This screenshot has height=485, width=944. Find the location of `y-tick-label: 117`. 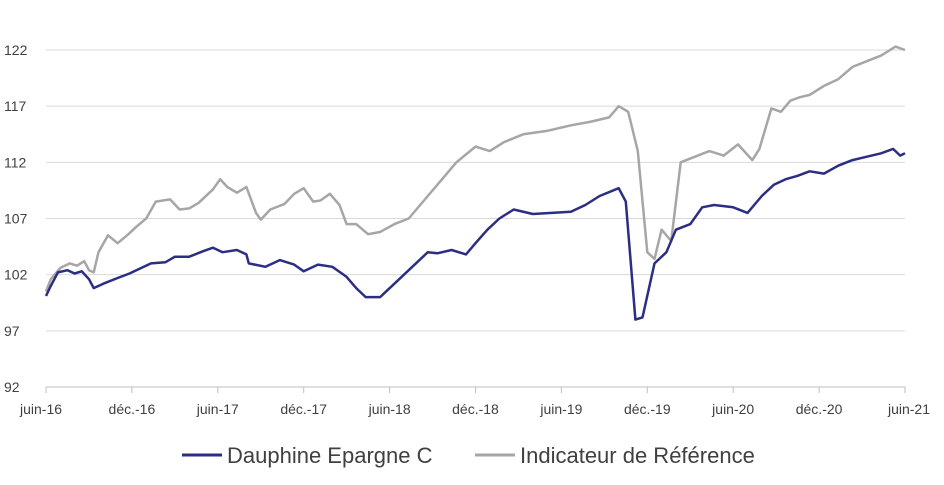

y-tick-label: 117 is located at coordinates (15, 106).